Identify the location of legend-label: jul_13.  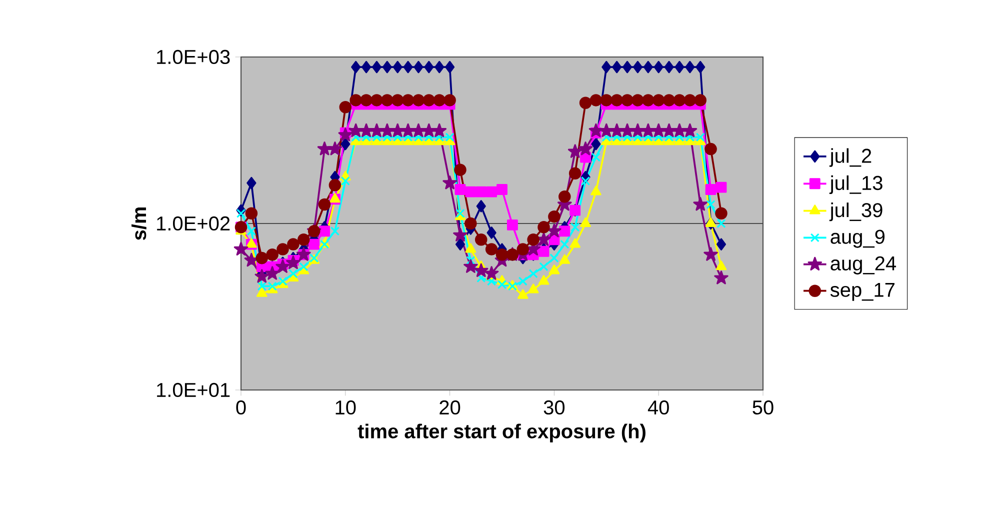
(855, 184).